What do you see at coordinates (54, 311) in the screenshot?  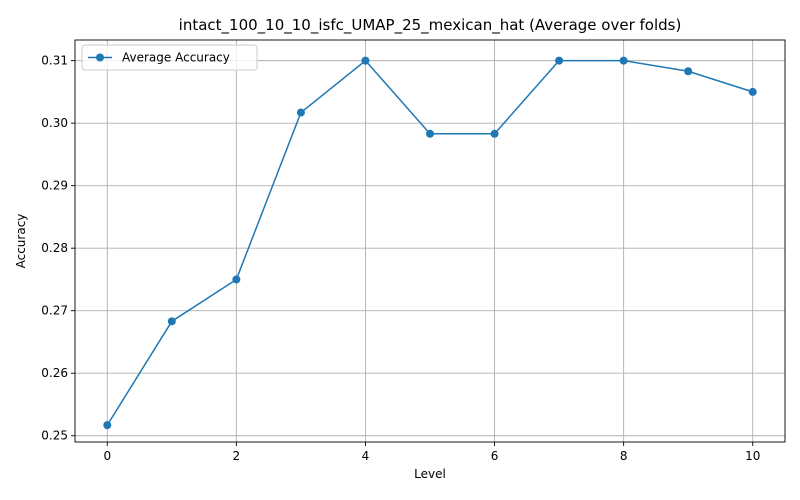 I see `y-tick-label: 0.27` at bounding box center [54, 311].